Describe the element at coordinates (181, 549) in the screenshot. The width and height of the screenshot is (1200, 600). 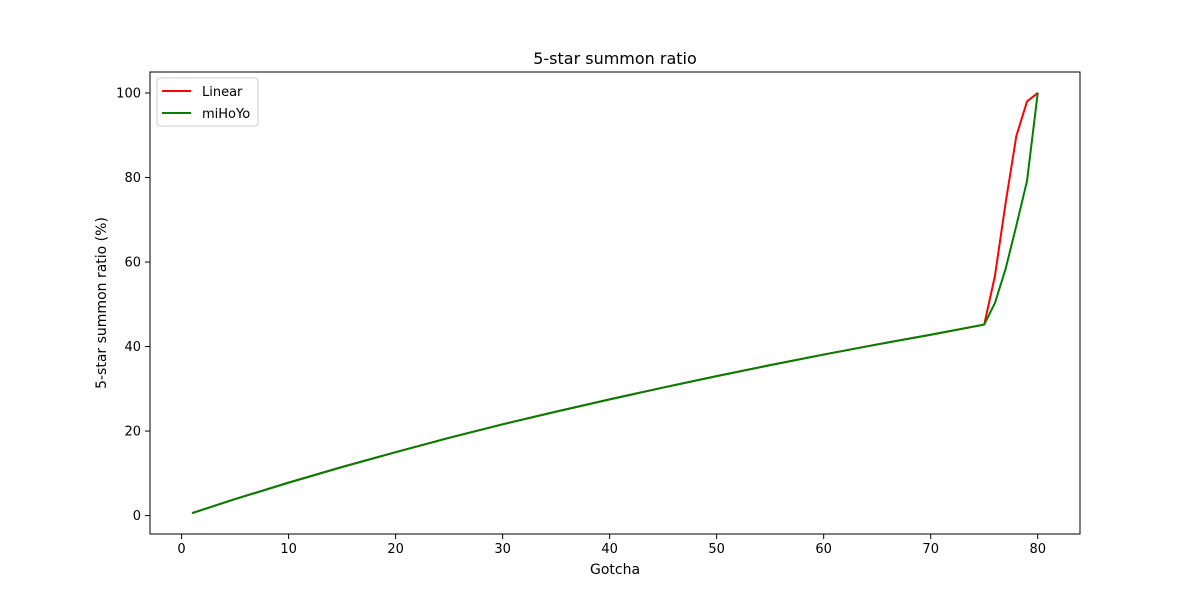
I see `x-tick-label: 0` at that location.